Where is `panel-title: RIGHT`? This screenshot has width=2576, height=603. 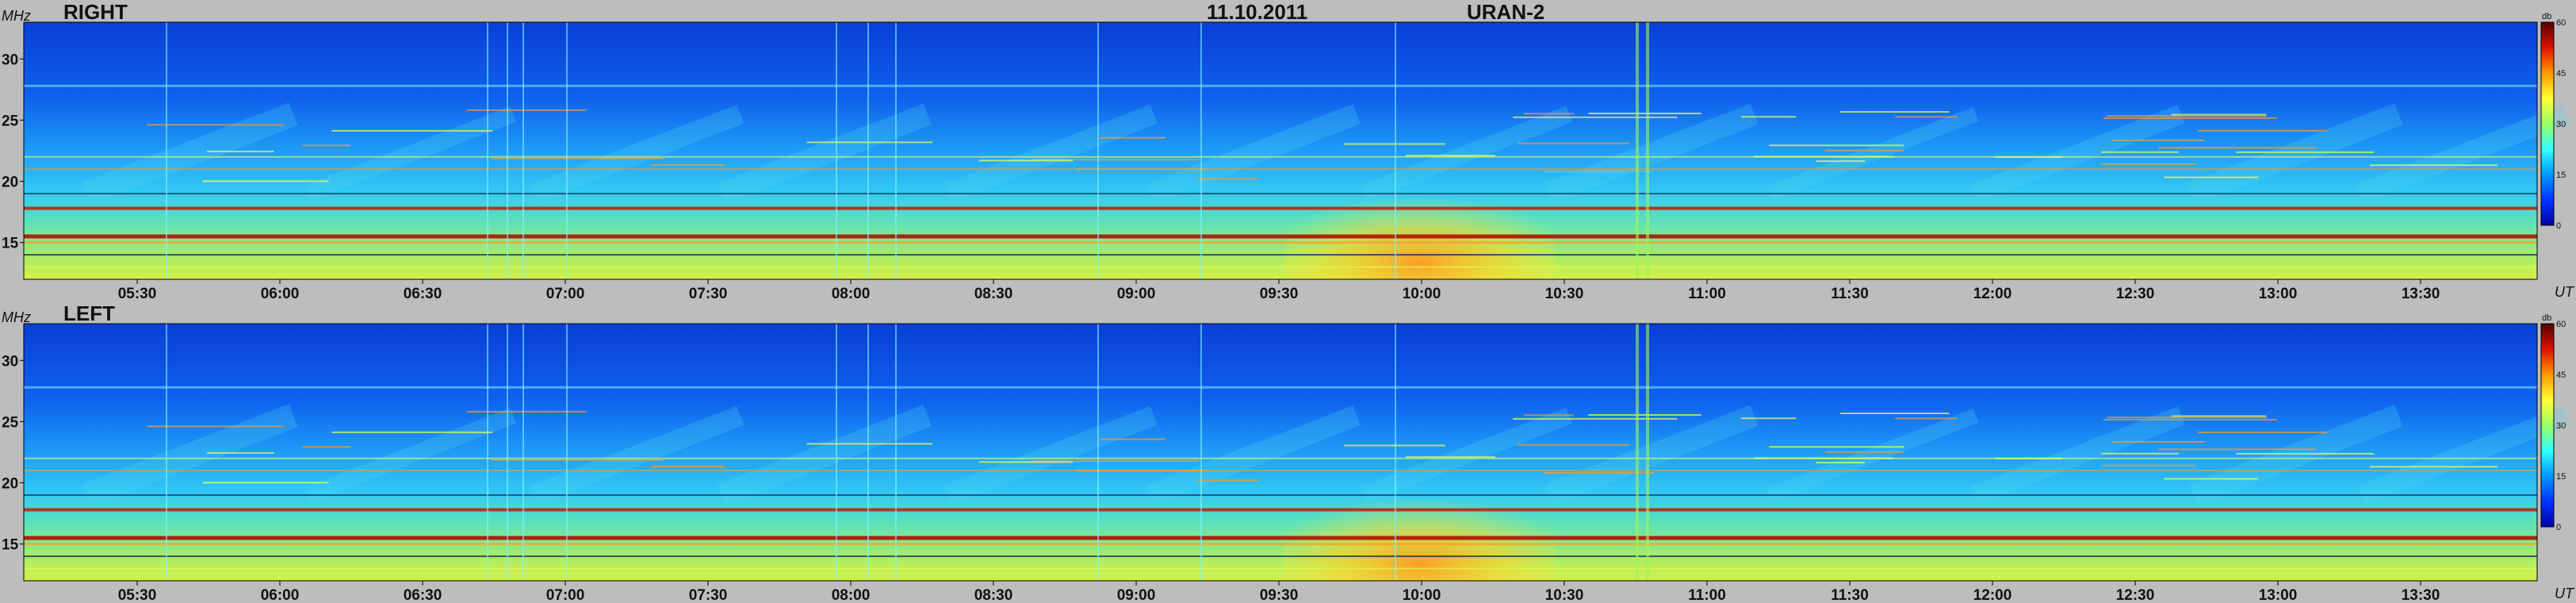
panel-title: RIGHT is located at coordinates (95, 12).